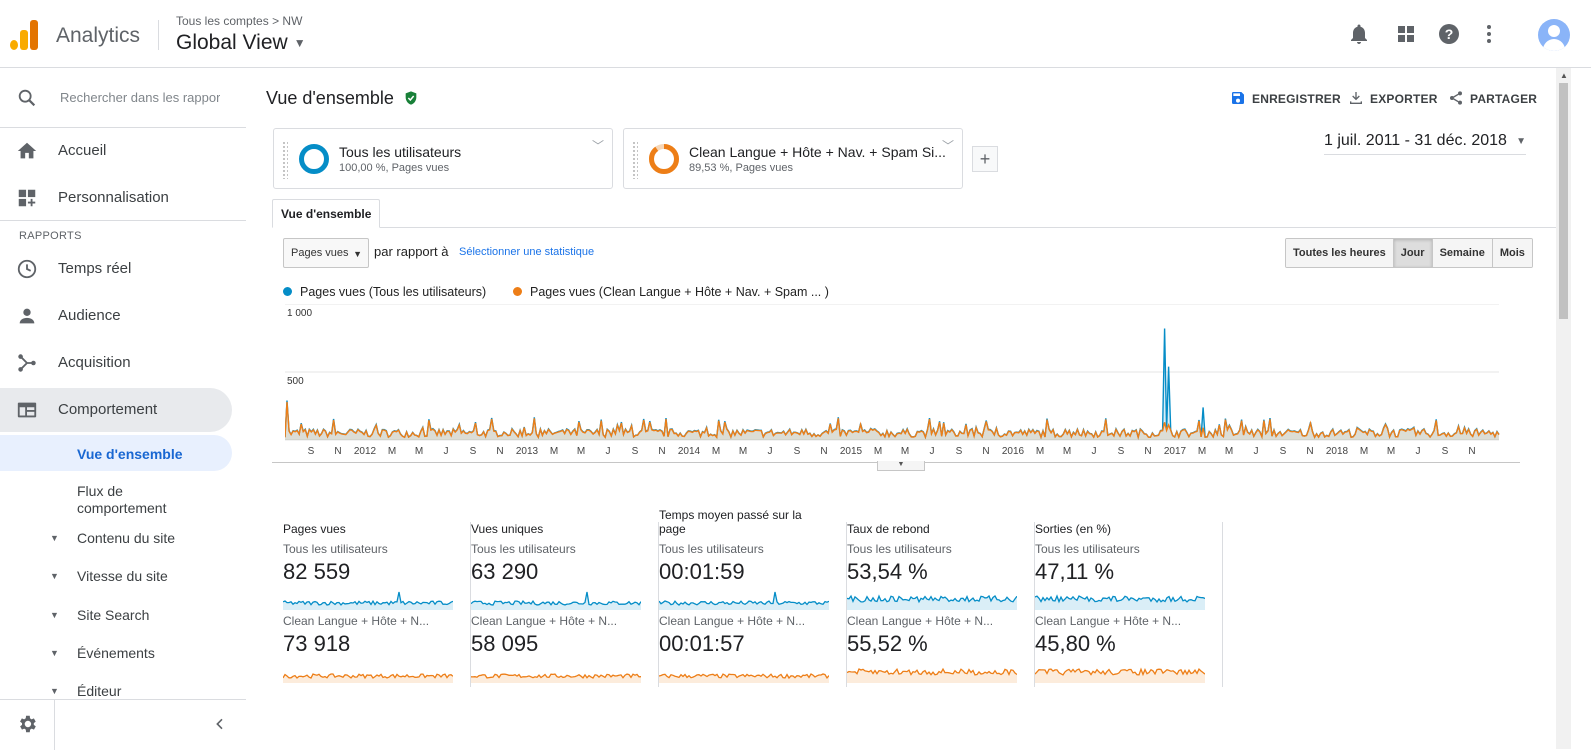 The width and height of the screenshot is (1591, 750). I want to click on metric-title: Sorties (en %), so click(1073, 529).